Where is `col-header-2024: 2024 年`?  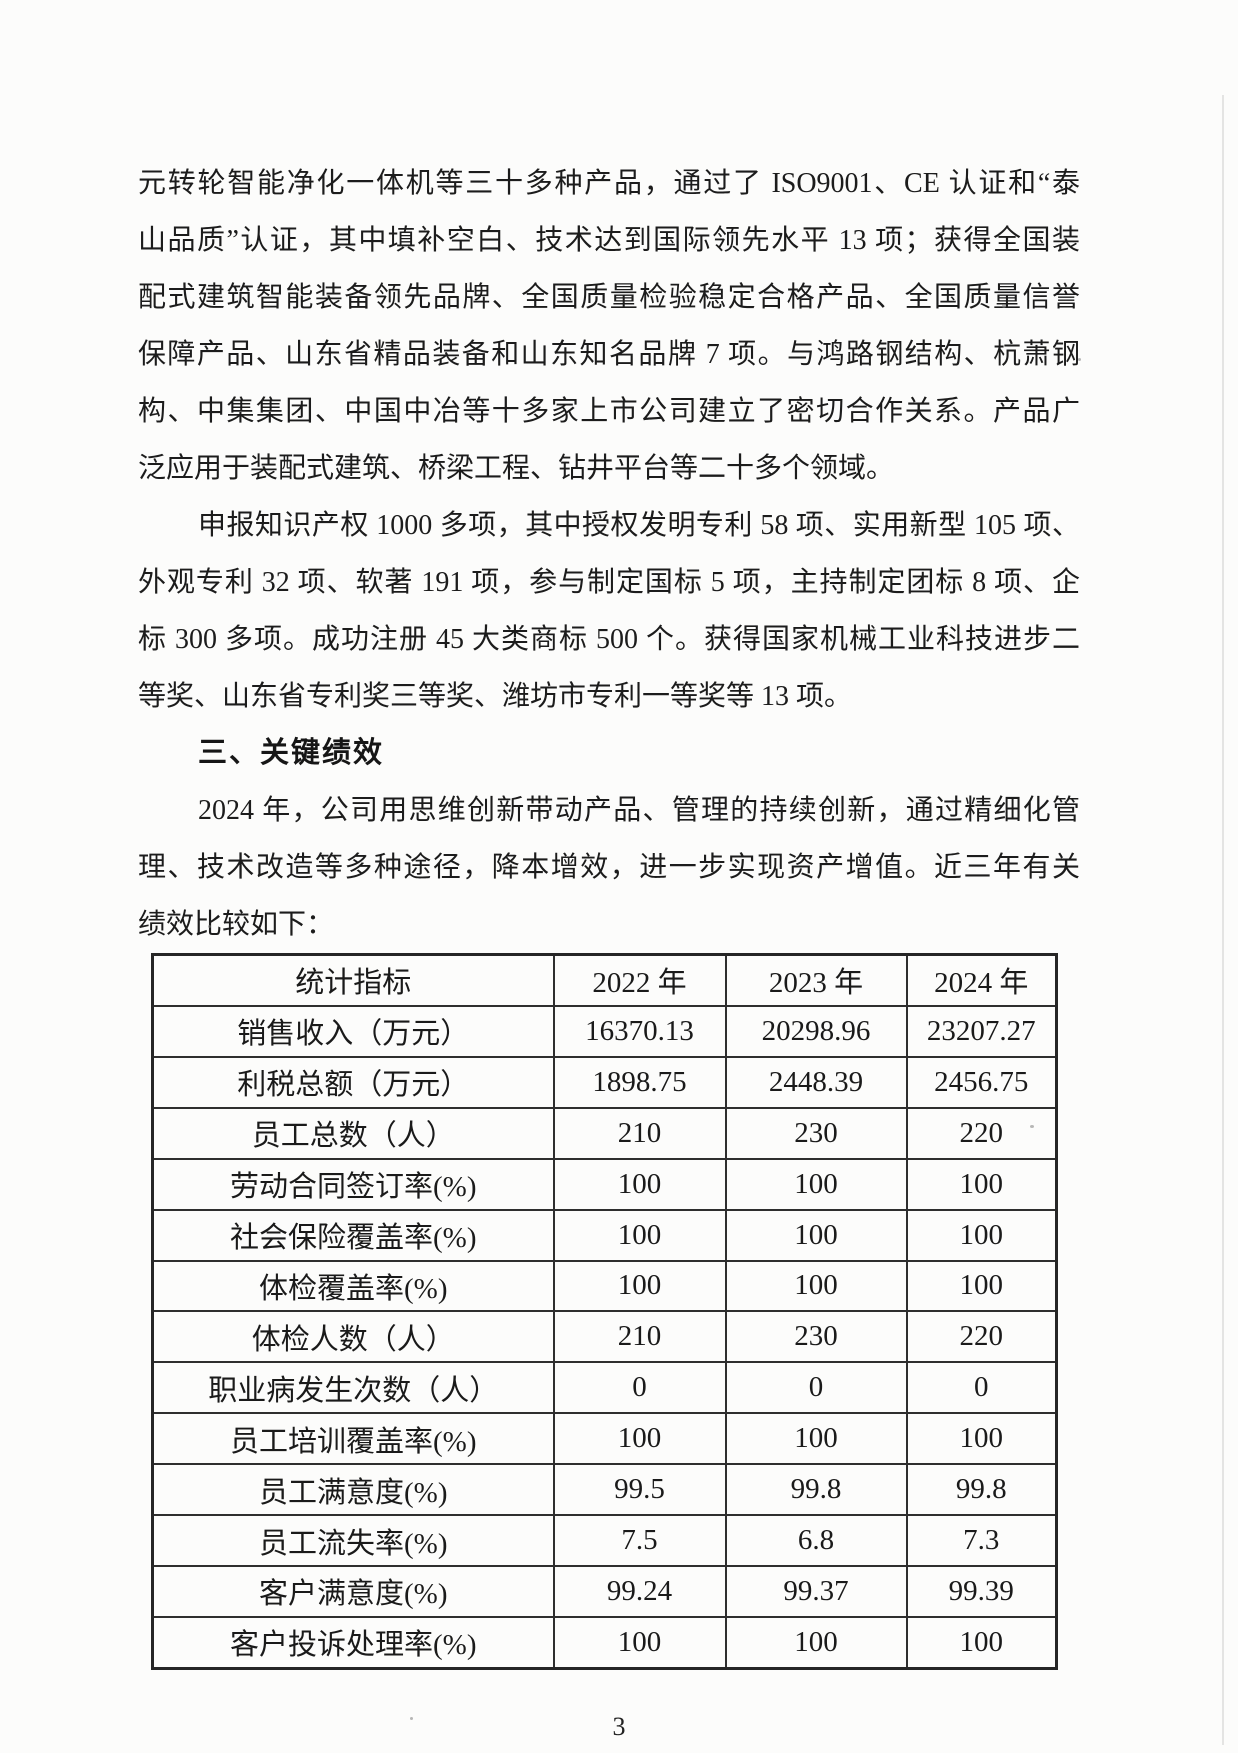 col-header-2024: 2024 年 is located at coordinates (981, 980).